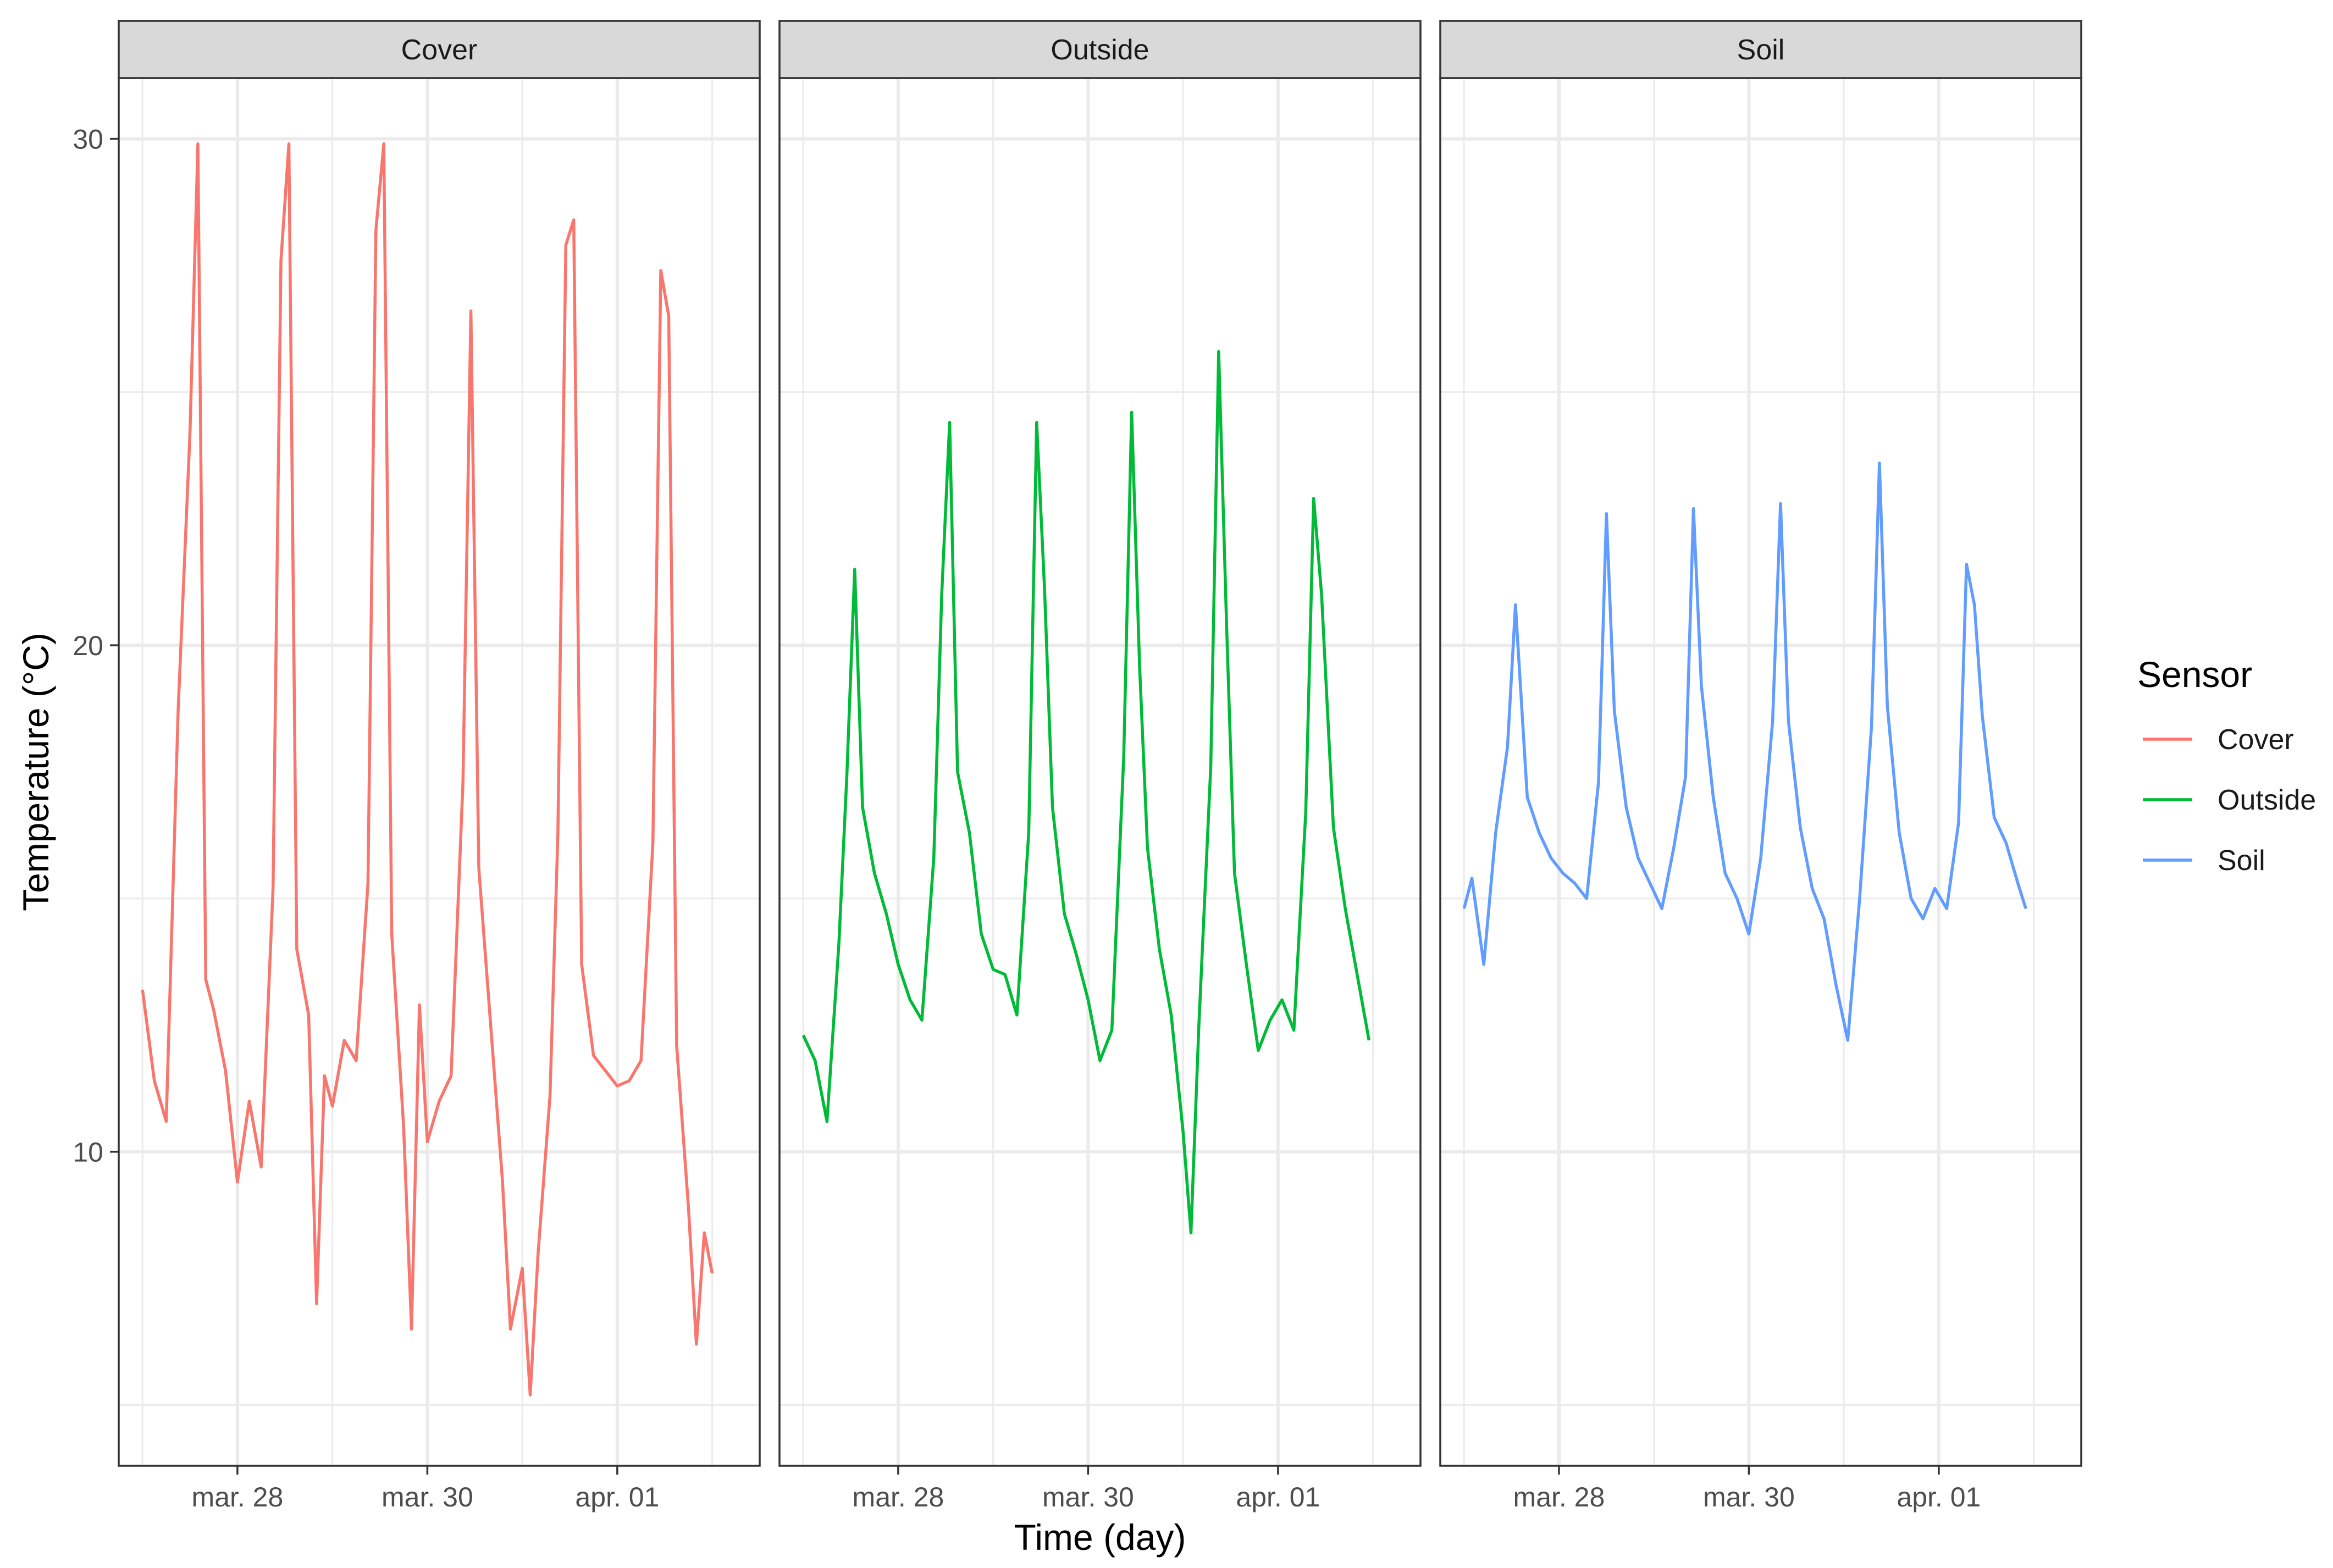  What do you see at coordinates (2194, 674) in the screenshot?
I see `legend-title: Sensor` at bounding box center [2194, 674].